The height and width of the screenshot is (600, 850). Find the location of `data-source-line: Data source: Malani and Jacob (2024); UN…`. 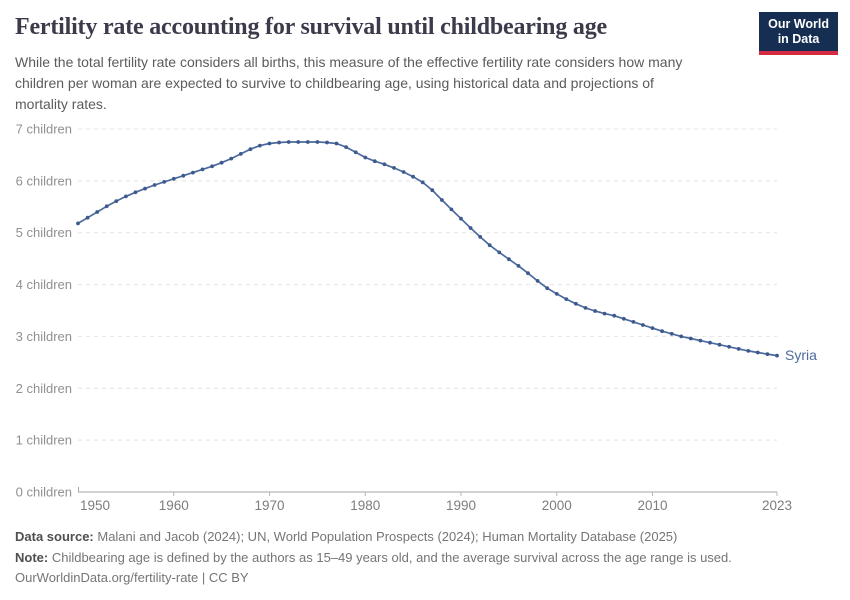

data-source-line: Data source: Malani and Jacob (2024); UN… is located at coordinates (425, 537).